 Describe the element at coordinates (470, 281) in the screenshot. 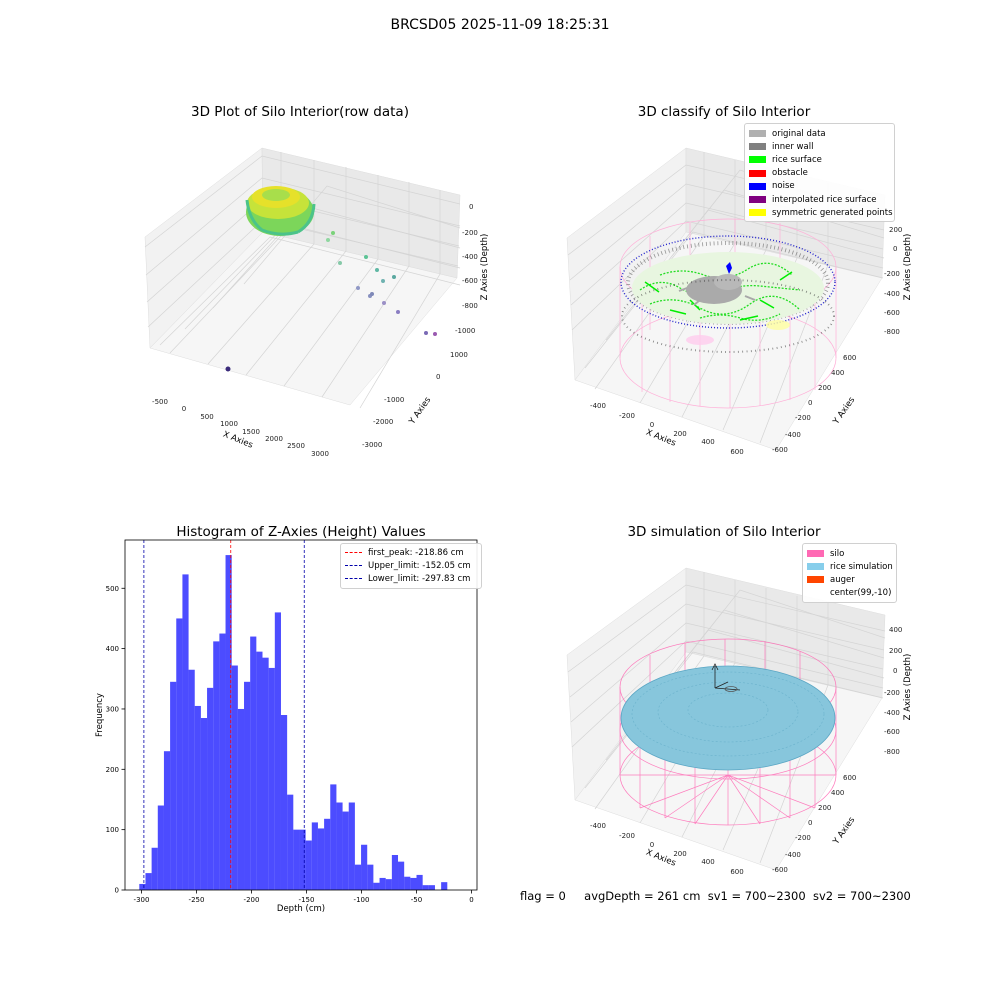

I see `raw-ztick: -600` at that location.